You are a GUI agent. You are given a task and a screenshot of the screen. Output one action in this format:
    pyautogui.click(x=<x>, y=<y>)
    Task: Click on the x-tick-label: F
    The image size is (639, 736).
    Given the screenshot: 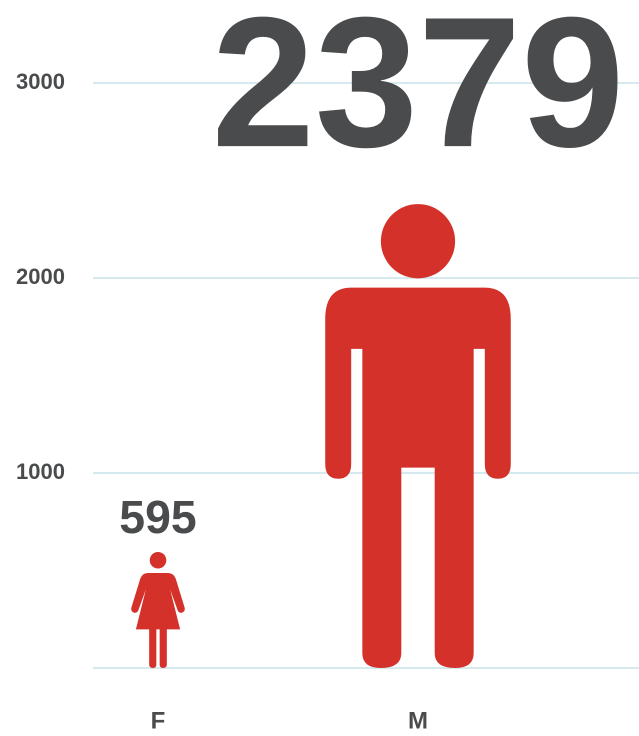 What is the action you would take?
    pyautogui.click(x=158, y=720)
    